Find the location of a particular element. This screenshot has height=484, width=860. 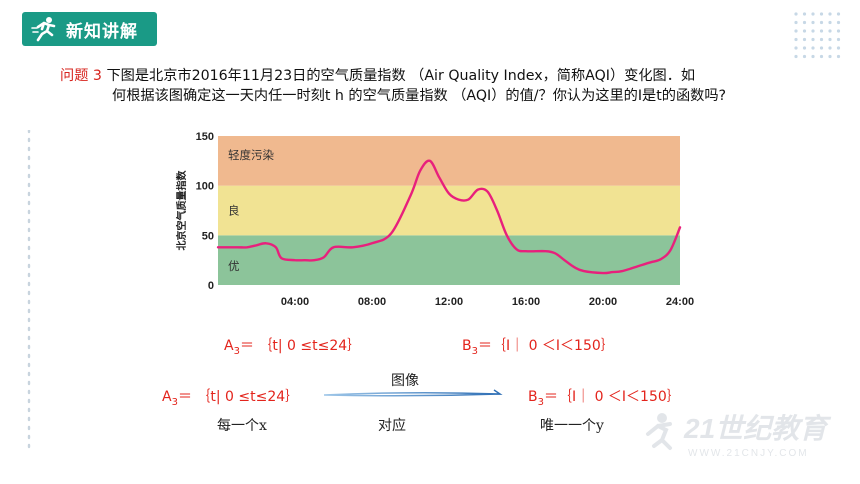

band-label: 优 is located at coordinates (234, 266).